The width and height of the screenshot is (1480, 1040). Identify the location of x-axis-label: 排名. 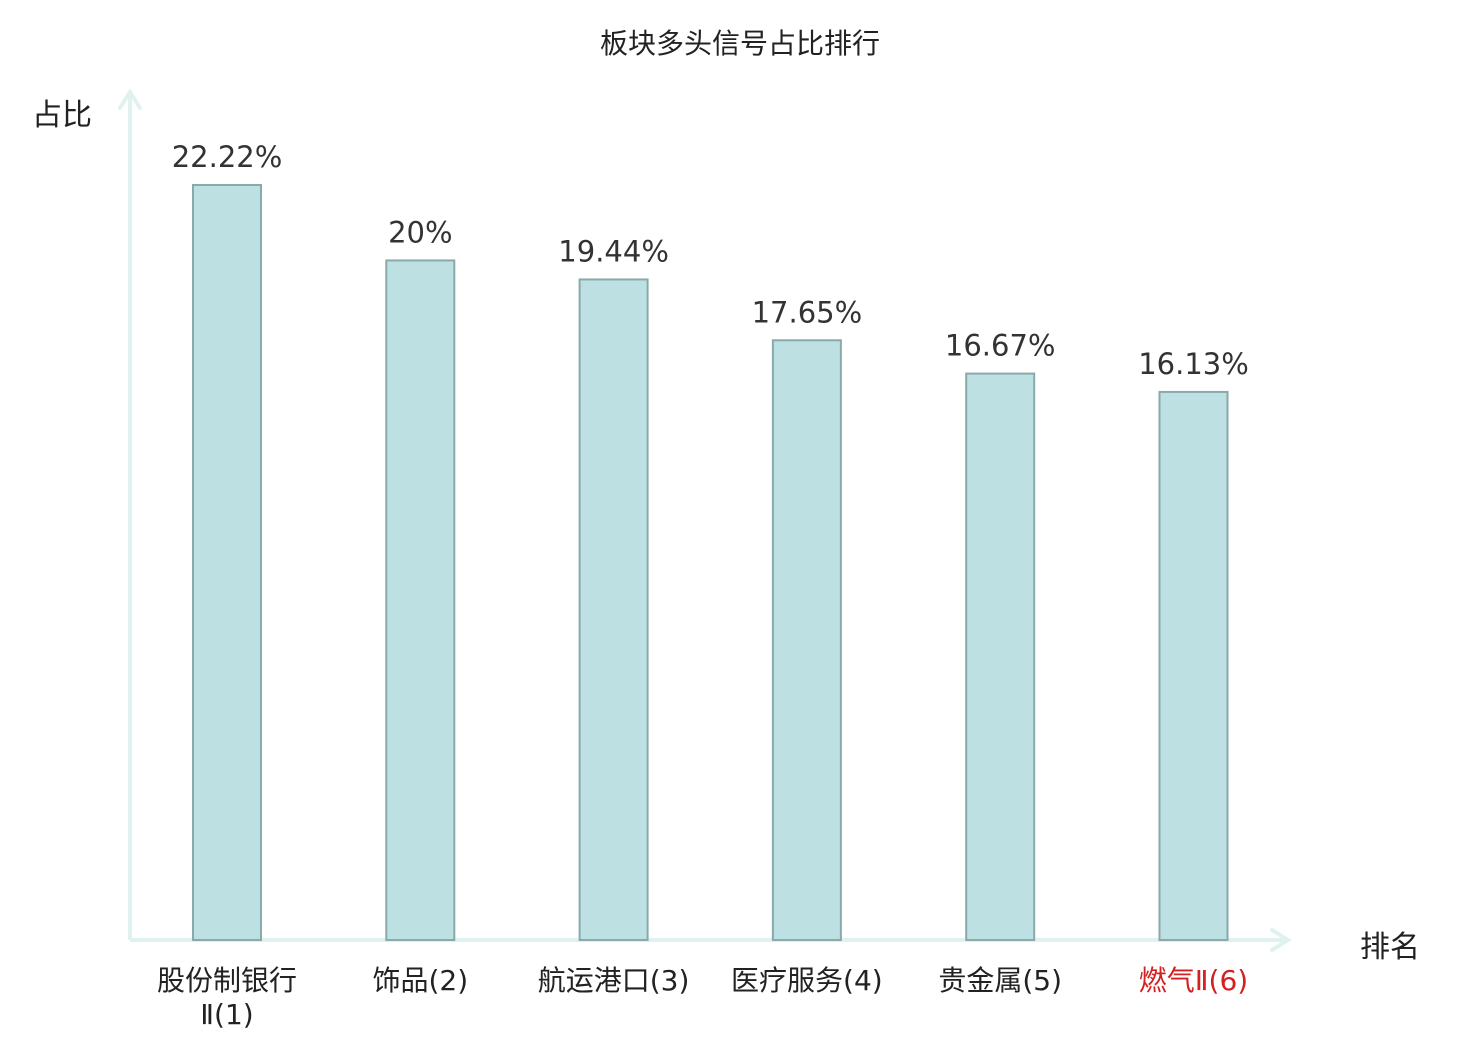
(1390, 947).